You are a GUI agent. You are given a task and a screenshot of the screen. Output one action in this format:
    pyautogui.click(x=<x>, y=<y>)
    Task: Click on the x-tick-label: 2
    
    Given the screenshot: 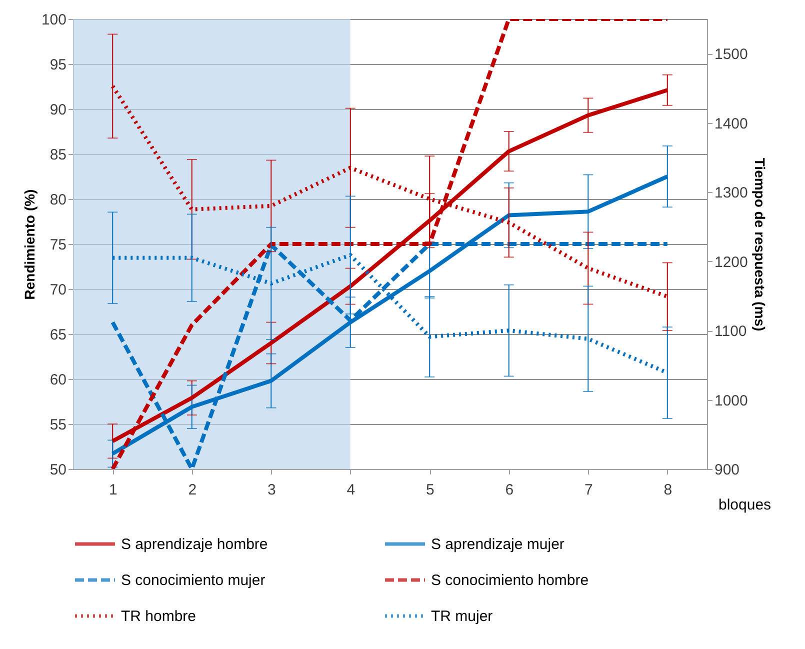 What is the action you would take?
    pyautogui.click(x=192, y=490)
    